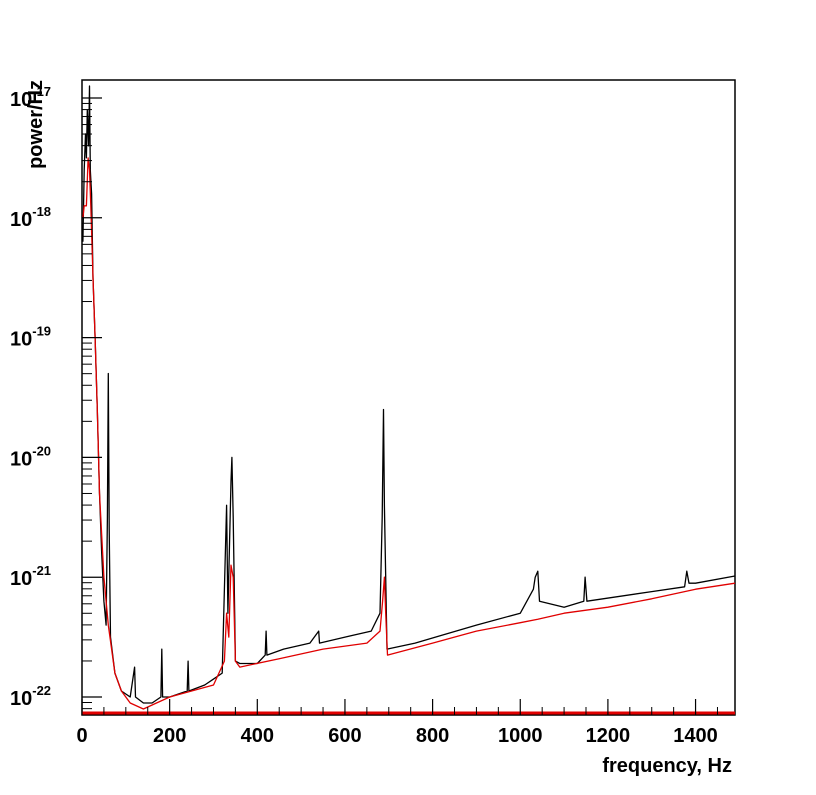 This screenshot has height=795, width=816. What do you see at coordinates (344, 736) in the screenshot?
I see `x-tick-label: 600` at bounding box center [344, 736].